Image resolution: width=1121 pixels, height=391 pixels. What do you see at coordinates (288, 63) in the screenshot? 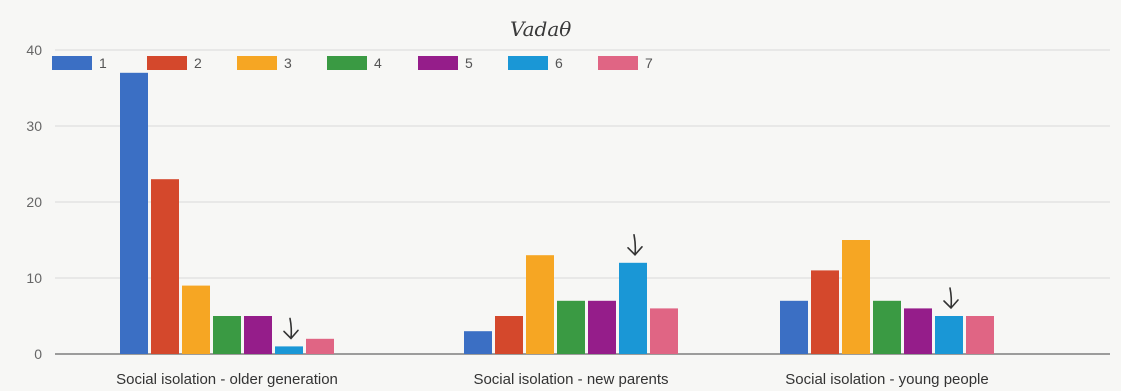
I see `legend-label-3: 3` at bounding box center [288, 63].